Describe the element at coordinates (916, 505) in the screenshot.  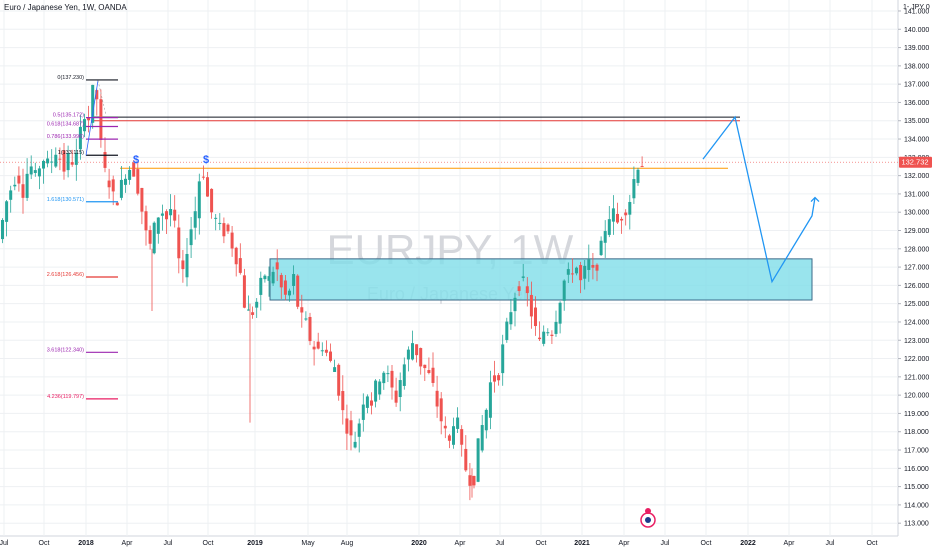
I see `price-tick-label: 114.000` at that location.